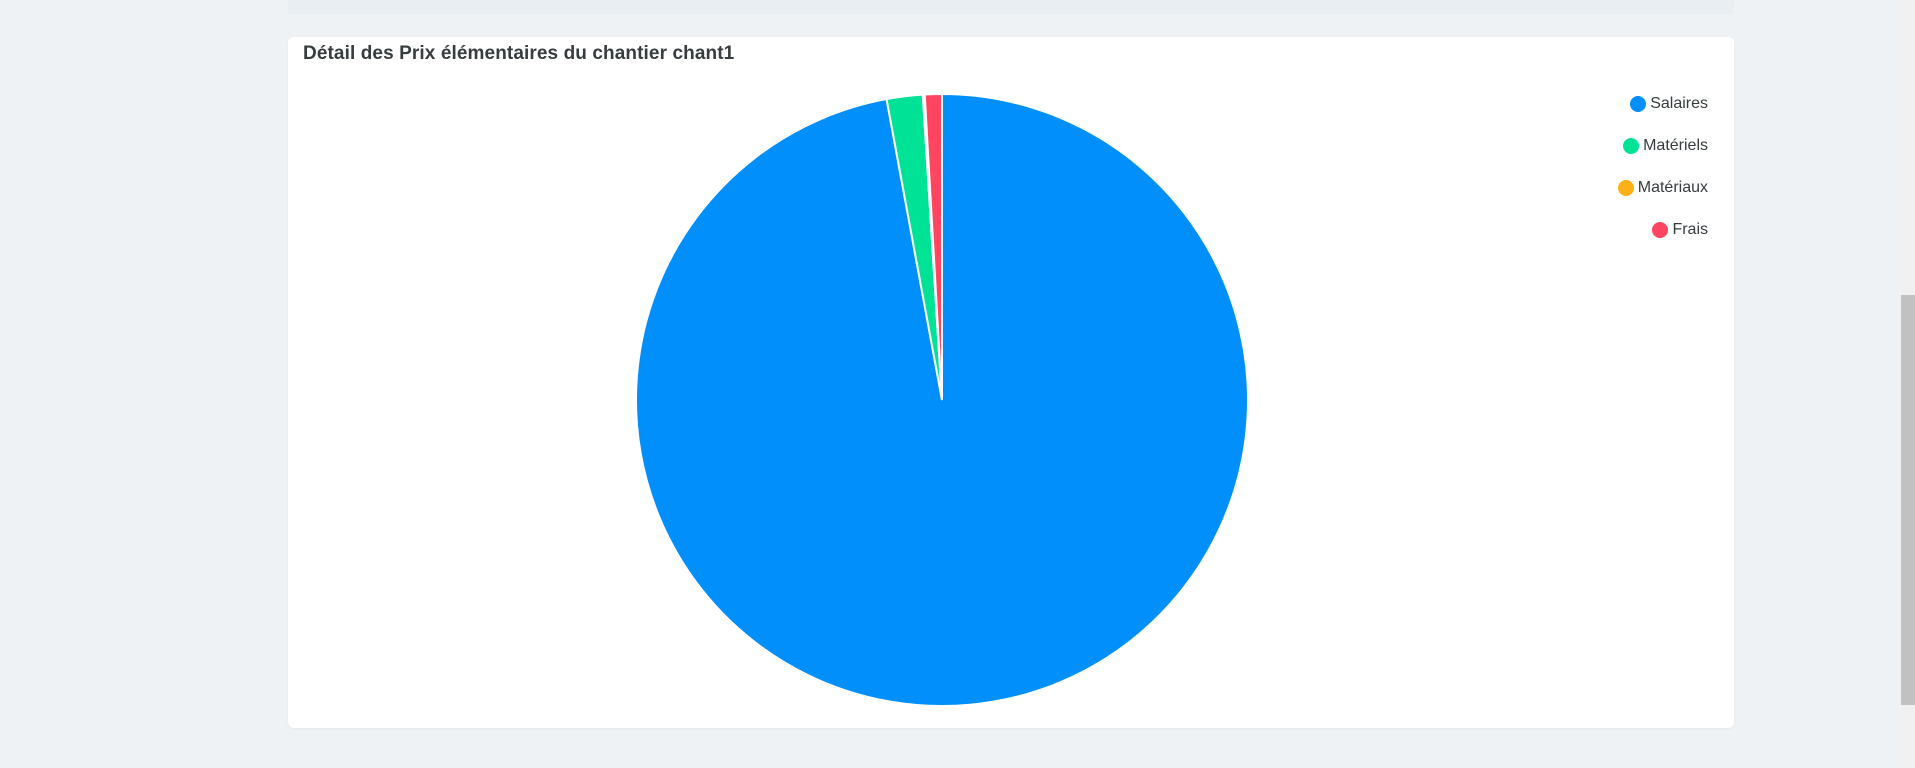  I want to click on legend-item-materiaux: Matériaux, so click(1638, 188).